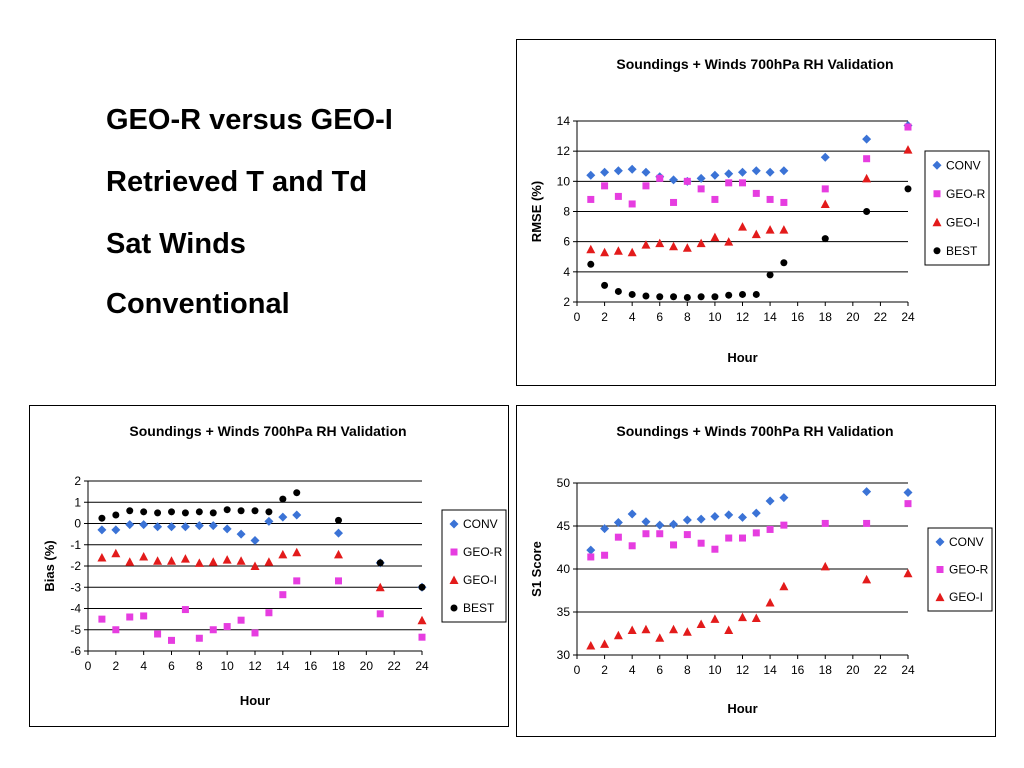 This screenshot has height=768, width=1024. Describe the element at coordinates (940, 597) in the screenshot. I see `legend-marker-geo-i` at that location.